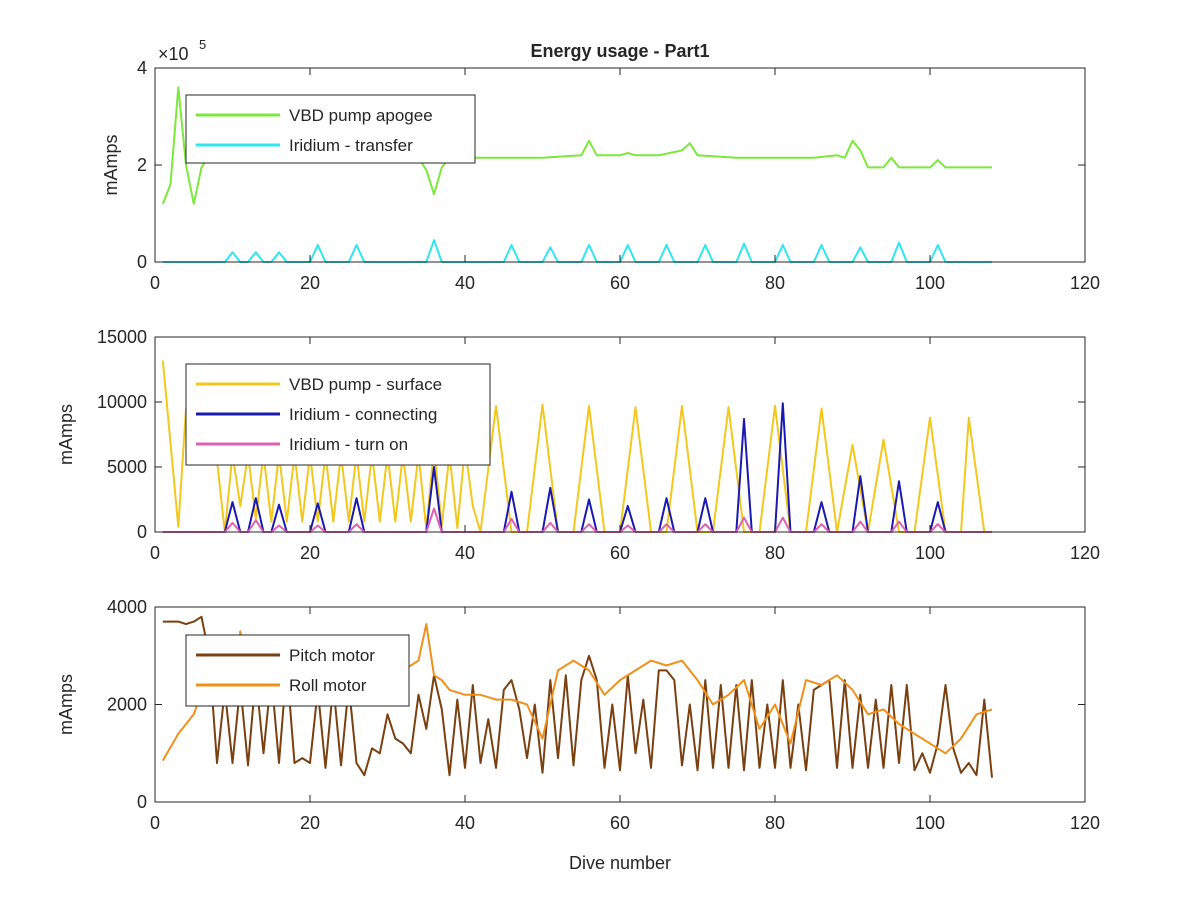 The height and width of the screenshot is (900, 1200). Describe the element at coordinates (332, 655) in the screenshot. I see `legend-label: Pitch motor` at that location.